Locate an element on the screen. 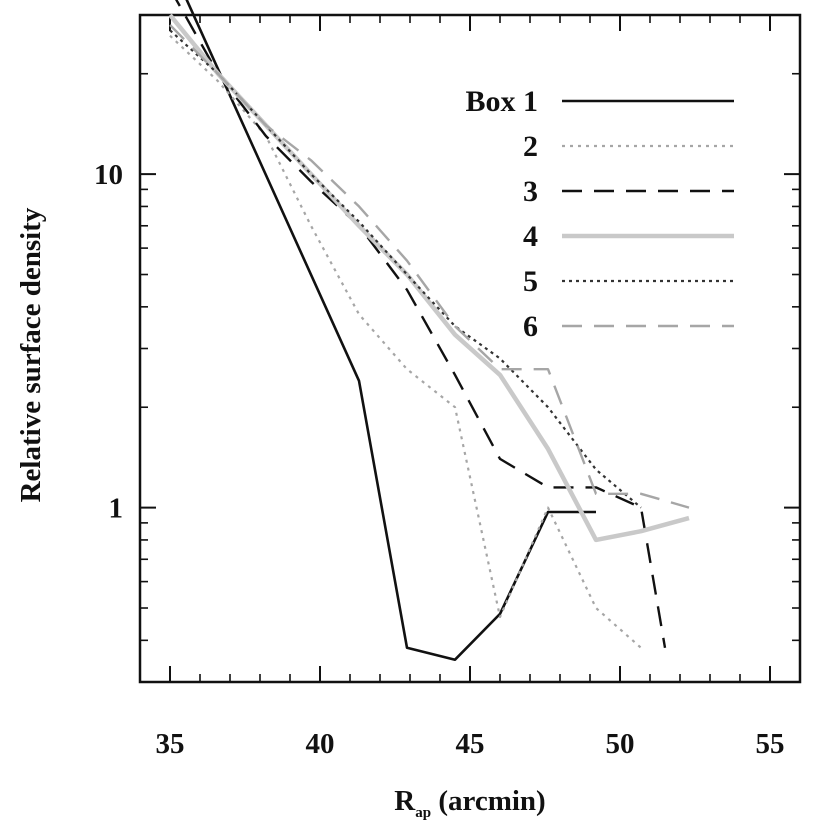 The width and height of the screenshot is (830, 830). legend-label: 5 is located at coordinates (530, 281).